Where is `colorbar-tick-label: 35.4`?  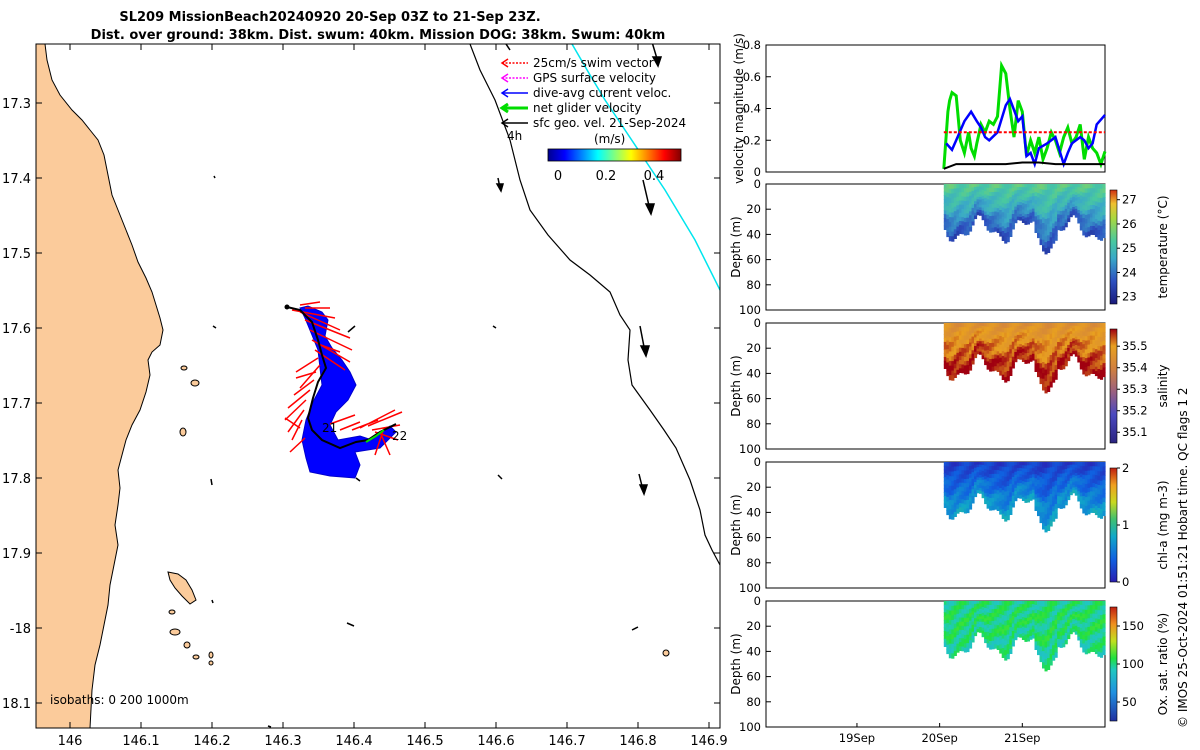 colorbar-tick-label: 35.4 is located at coordinates (1135, 368).